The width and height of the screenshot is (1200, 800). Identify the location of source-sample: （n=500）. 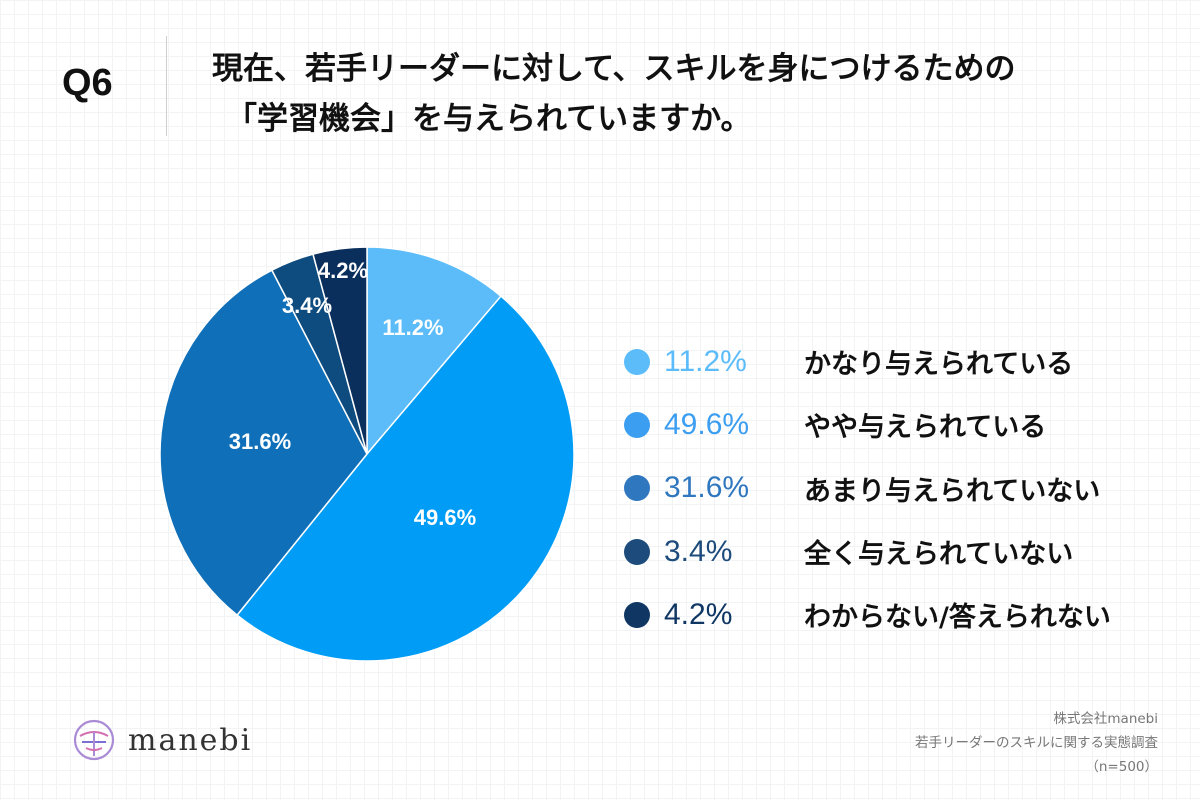
(1121, 767).